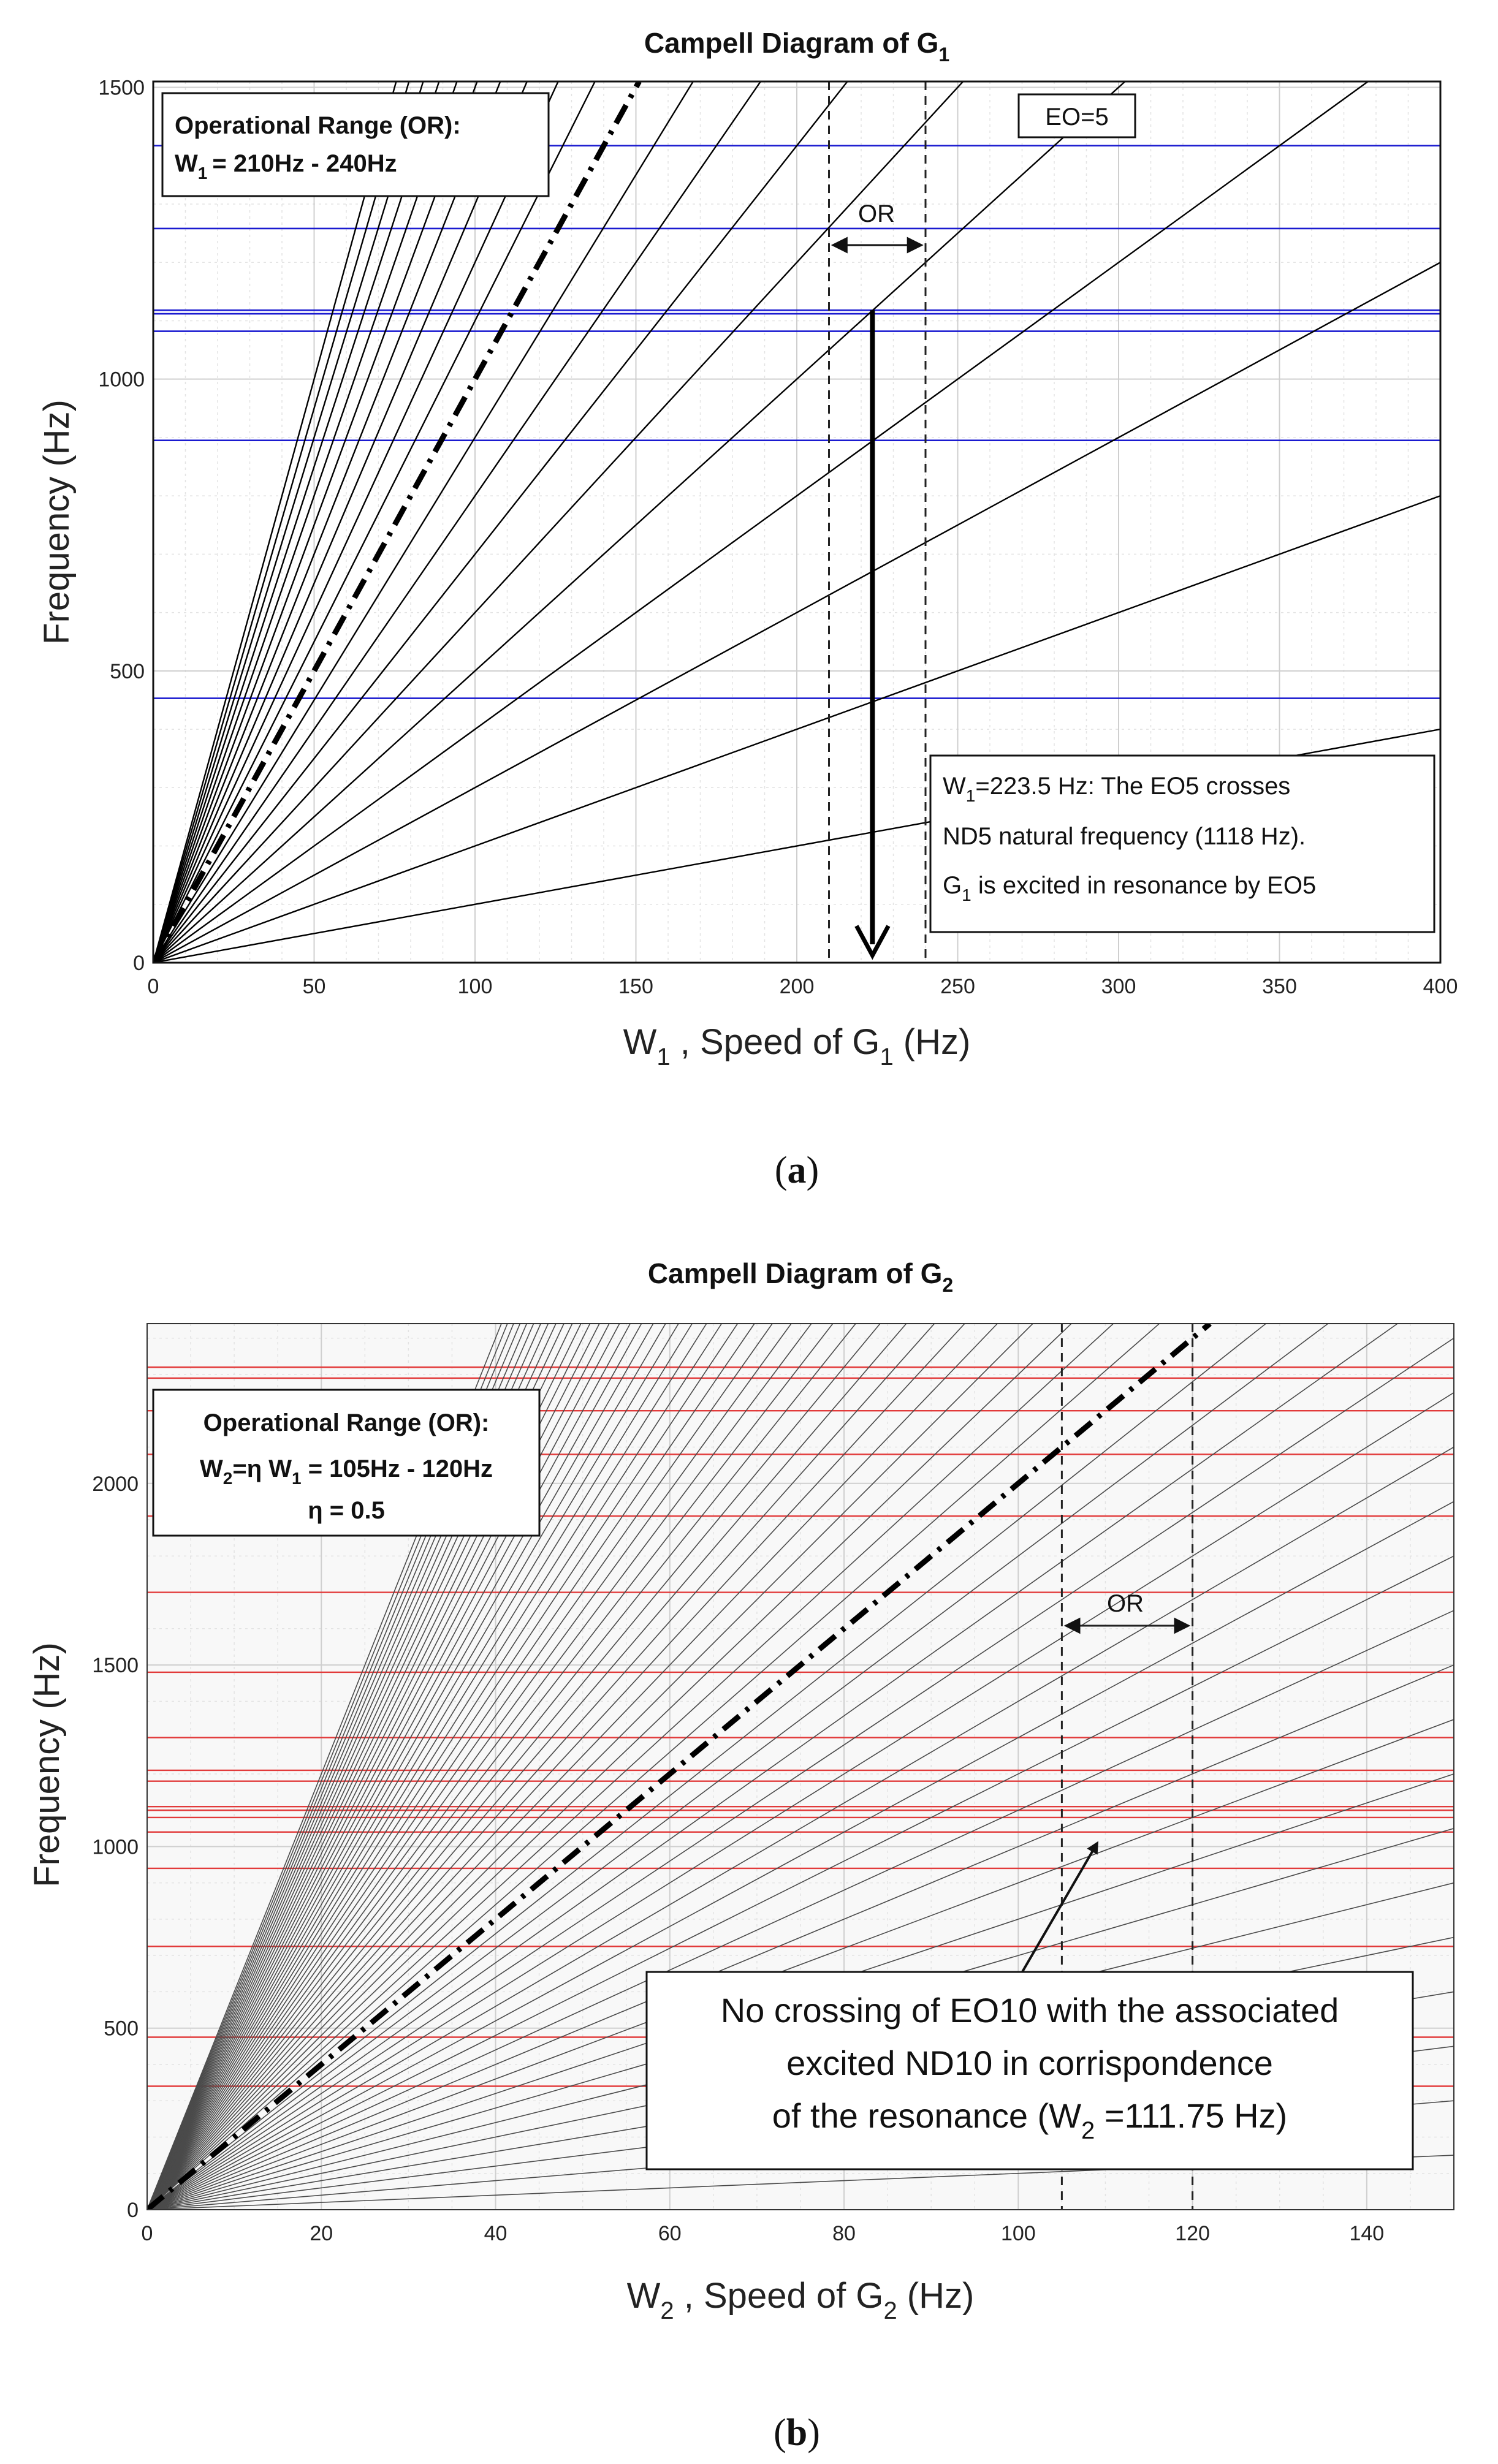 This screenshot has width=1498, height=2464. Describe the element at coordinates (797, 986) in the screenshot. I see `x-tick-label-a: 200` at that location.